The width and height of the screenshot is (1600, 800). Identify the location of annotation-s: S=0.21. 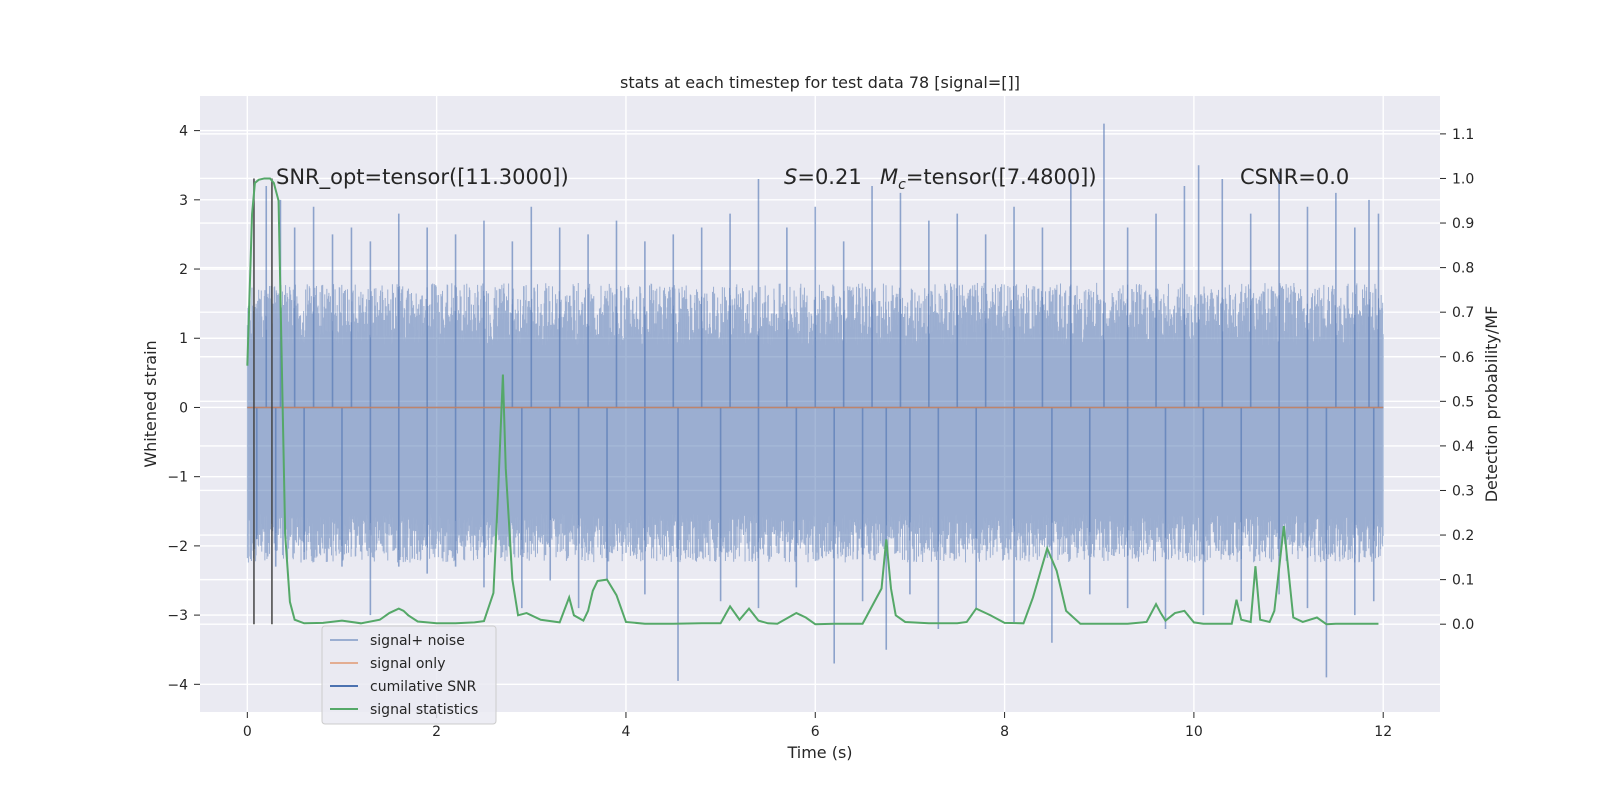
(823, 177).